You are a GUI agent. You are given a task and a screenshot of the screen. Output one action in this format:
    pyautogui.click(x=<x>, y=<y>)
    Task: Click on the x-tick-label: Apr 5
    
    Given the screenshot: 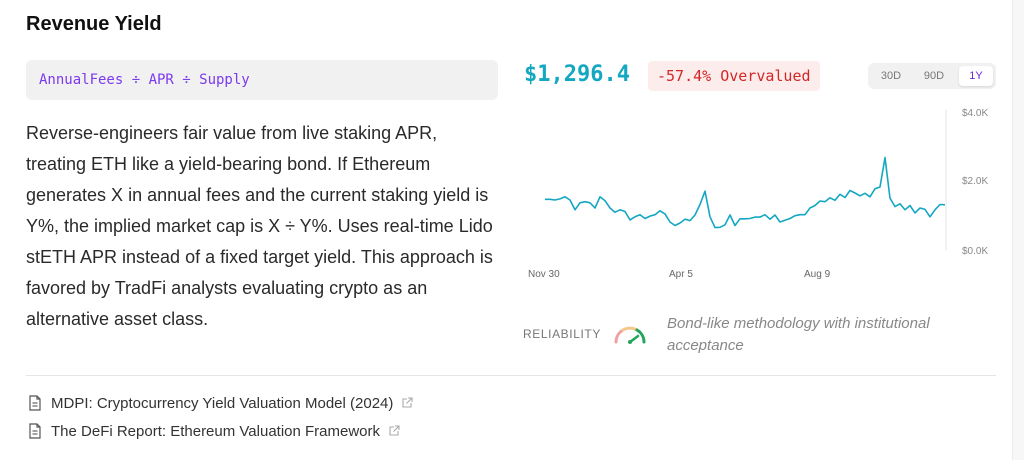 What is the action you would take?
    pyautogui.click(x=681, y=274)
    